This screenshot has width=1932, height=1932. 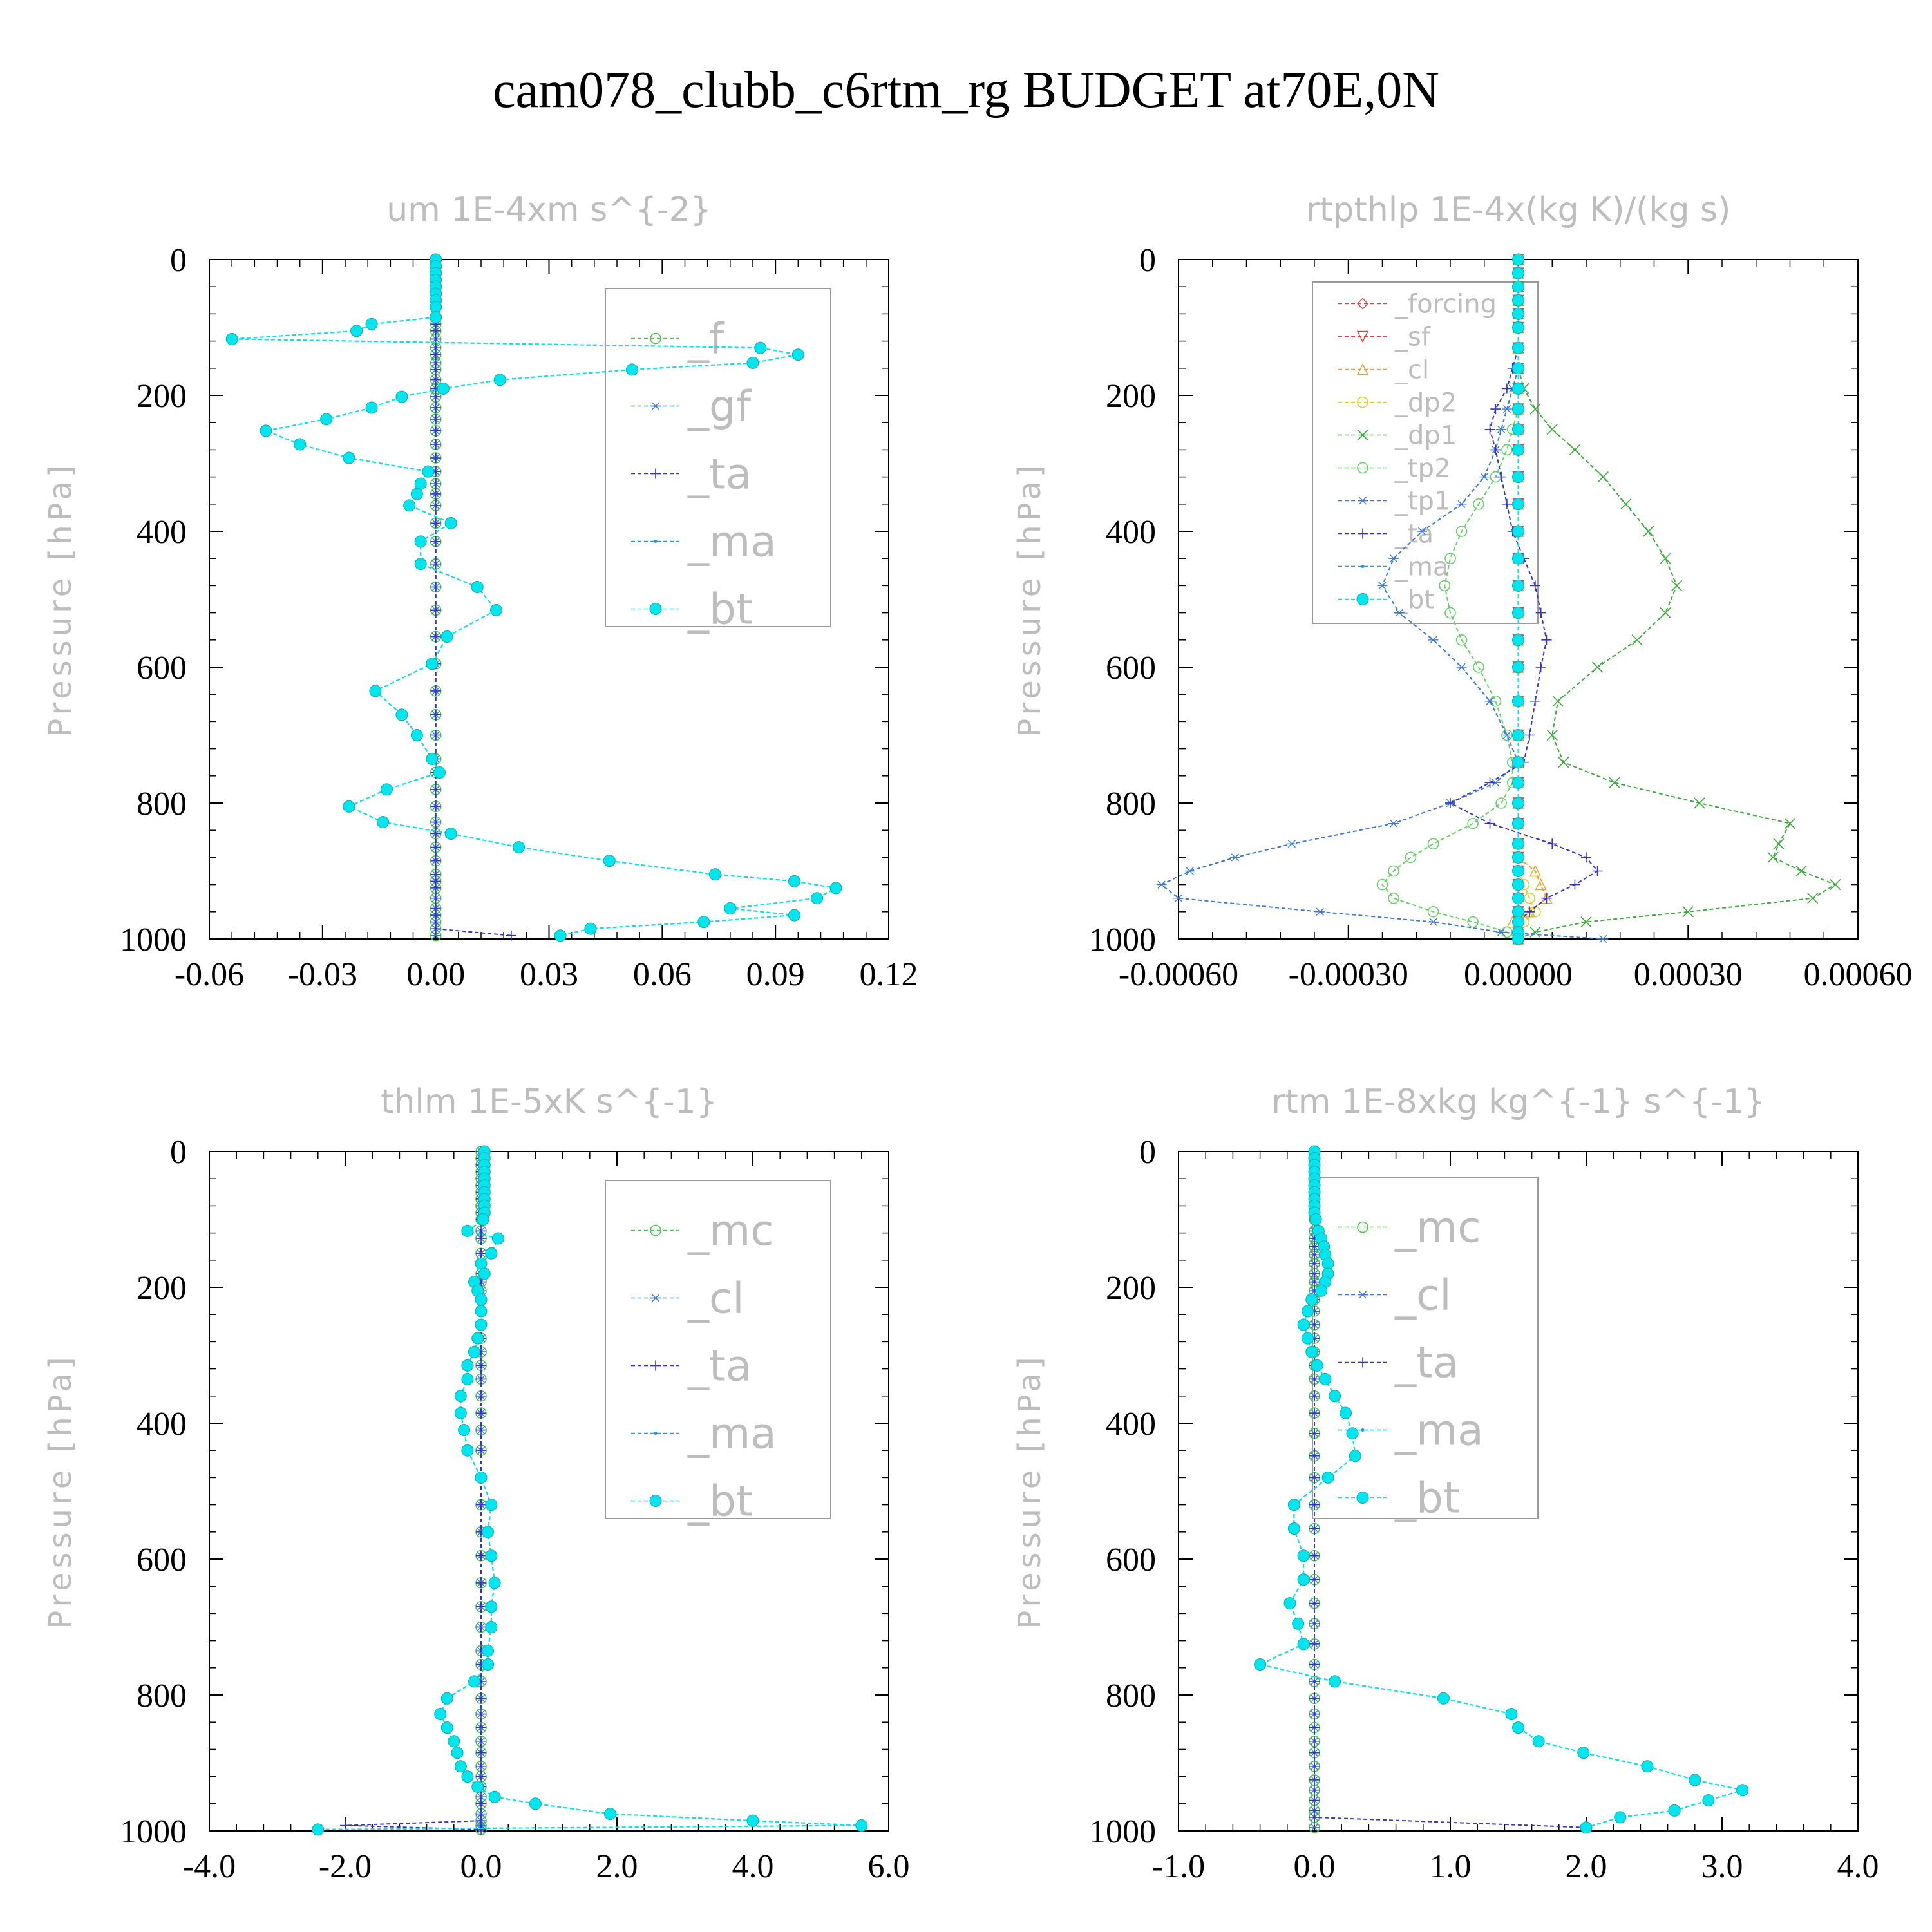 I want to click on figure-title: cam078_clubb_c6rtm_rg BUDGET at70E,0N, so click(x=966, y=90).